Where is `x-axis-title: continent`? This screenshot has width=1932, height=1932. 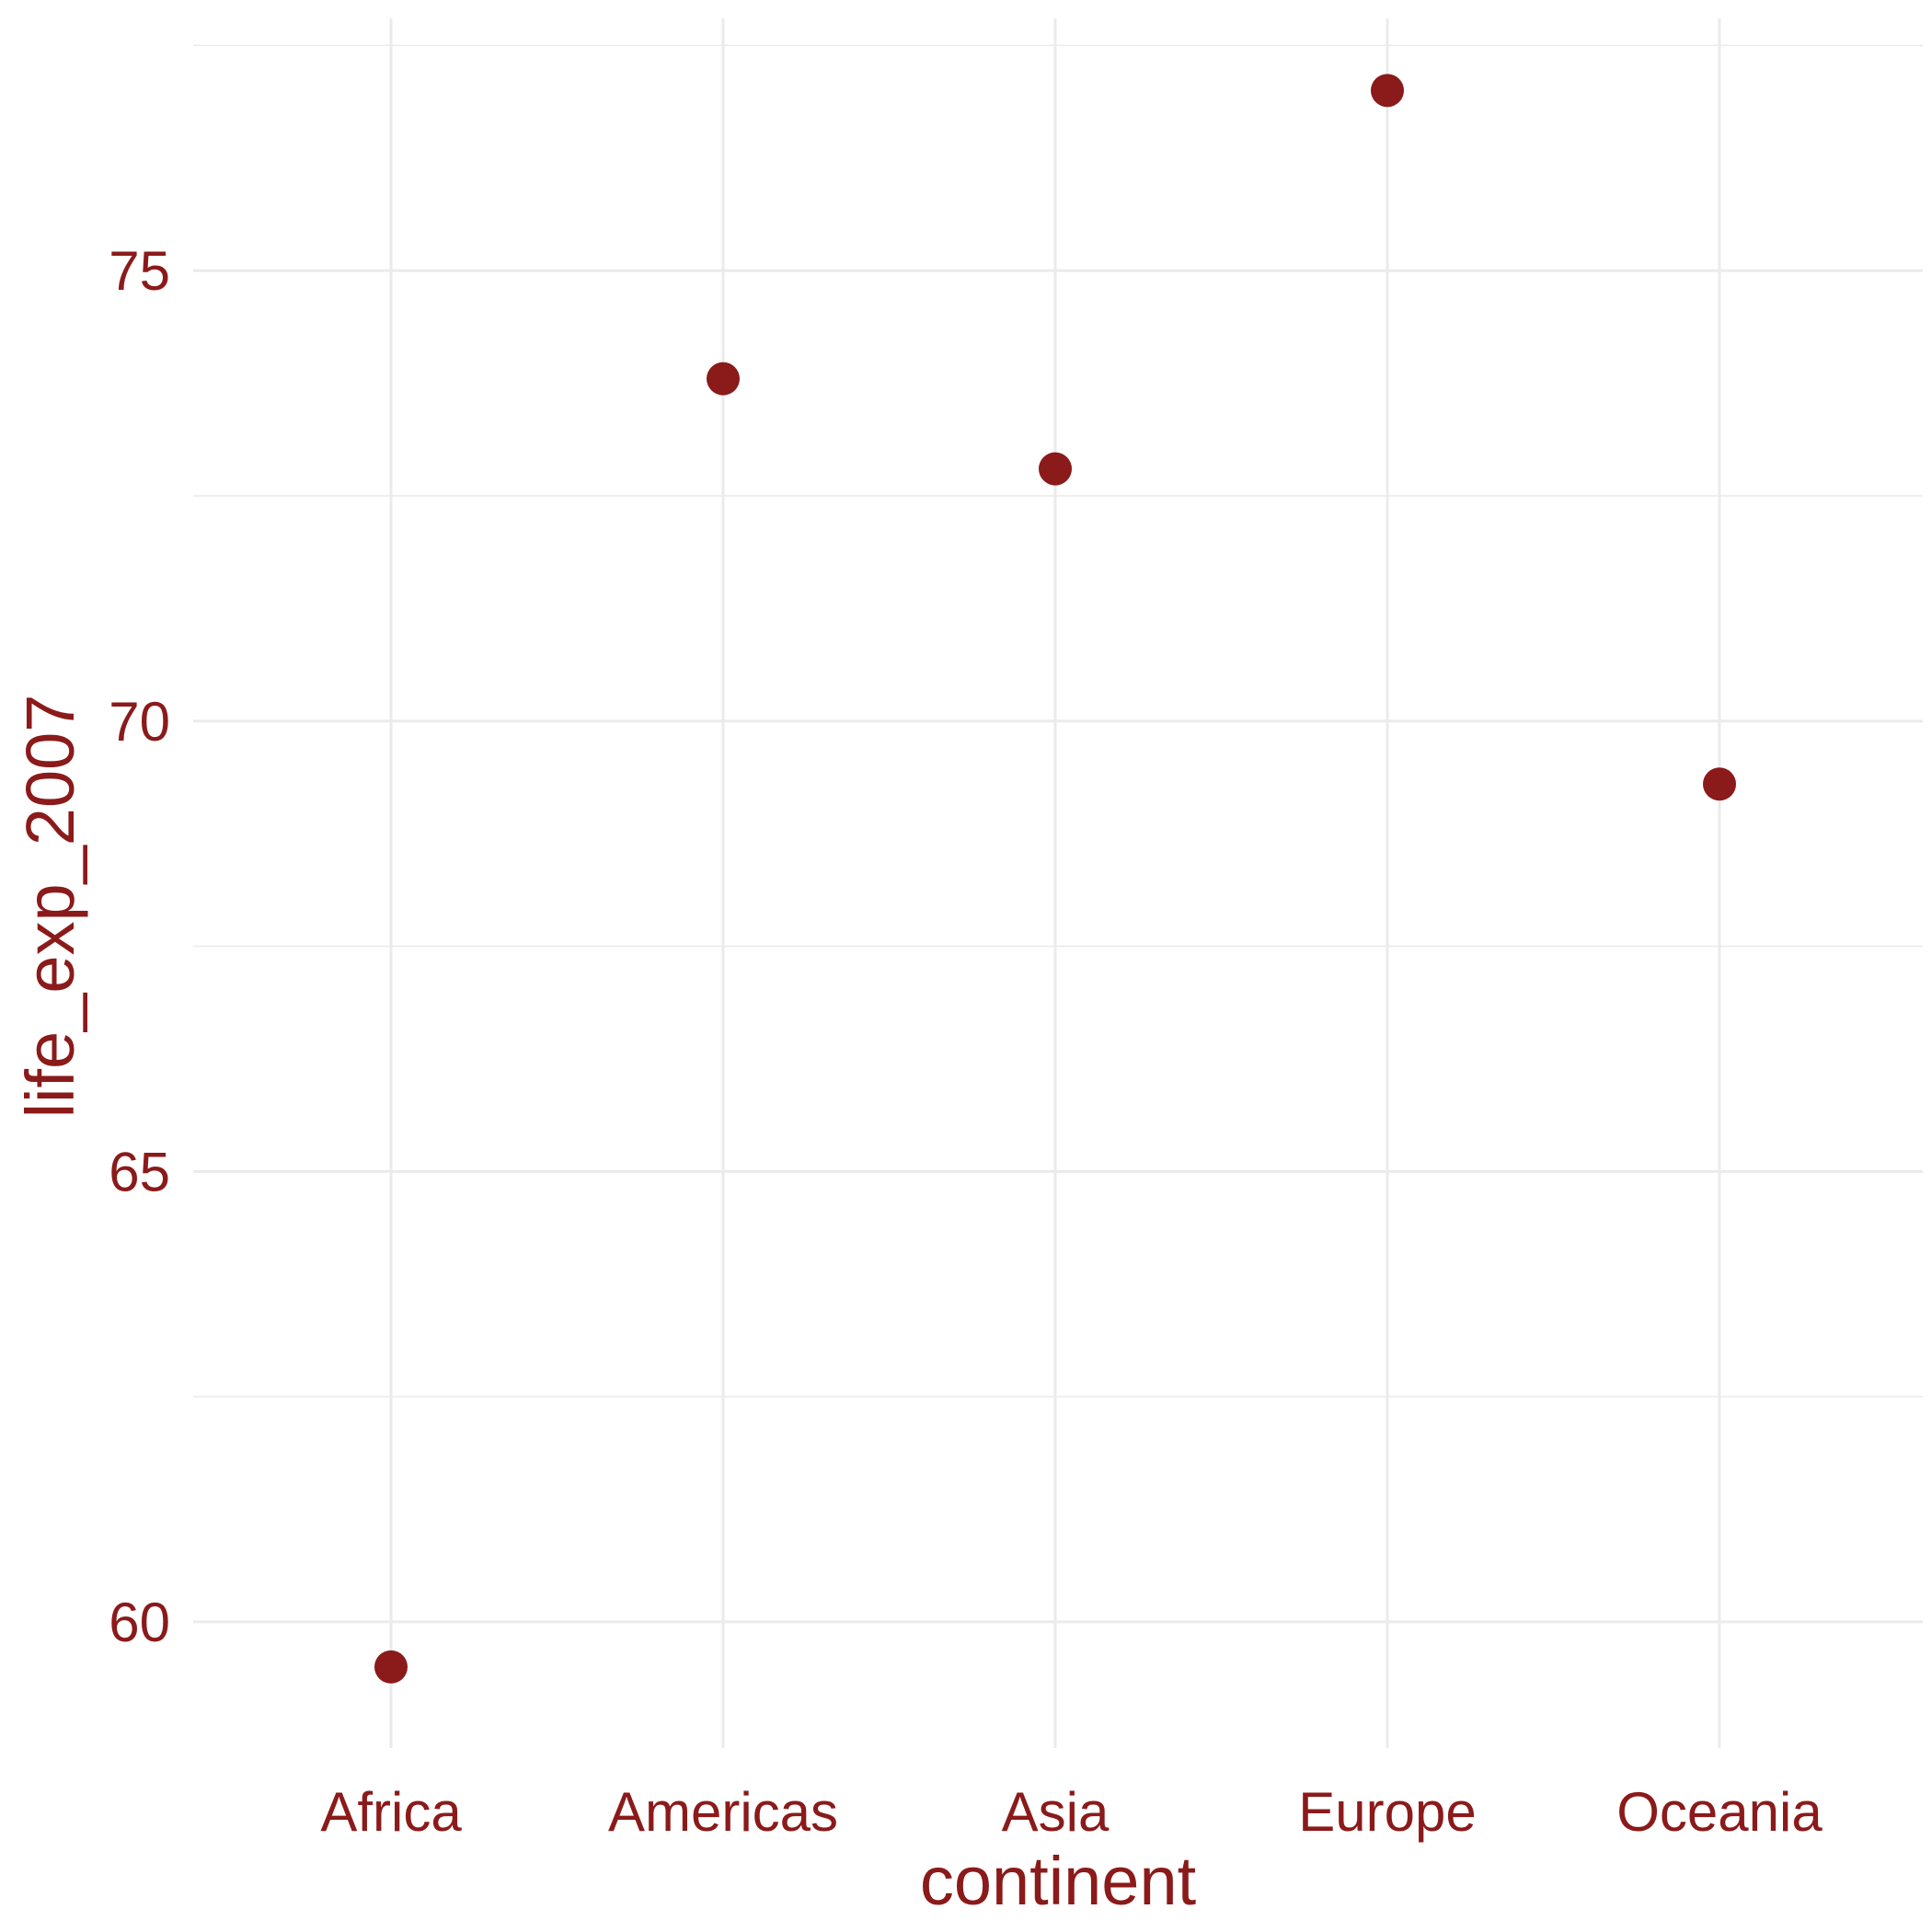 x-axis-title: continent is located at coordinates (1058, 1881).